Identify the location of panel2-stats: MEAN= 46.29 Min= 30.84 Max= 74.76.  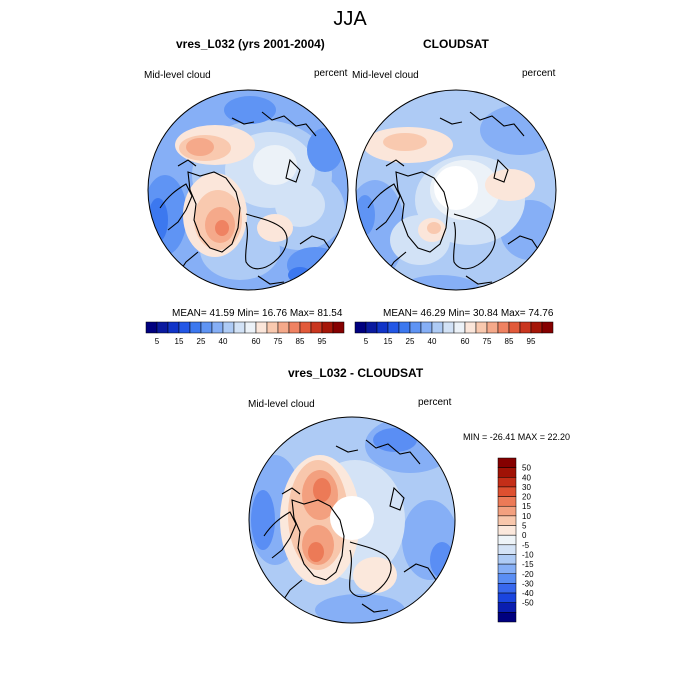
(468, 313).